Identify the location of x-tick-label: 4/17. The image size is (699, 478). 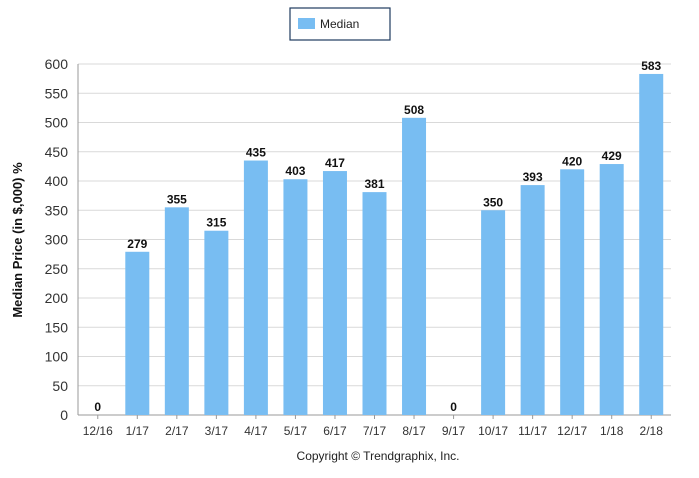
(256, 431).